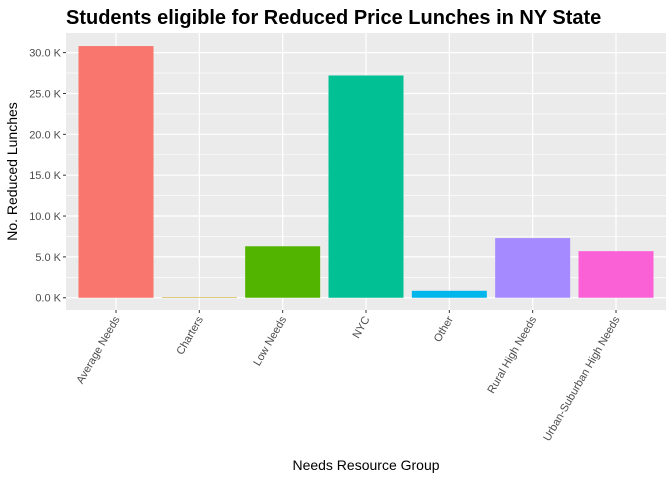 This screenshot has height=480, width=672. I want to click on y-tick-label: 25.0 K, so click(45, 94).